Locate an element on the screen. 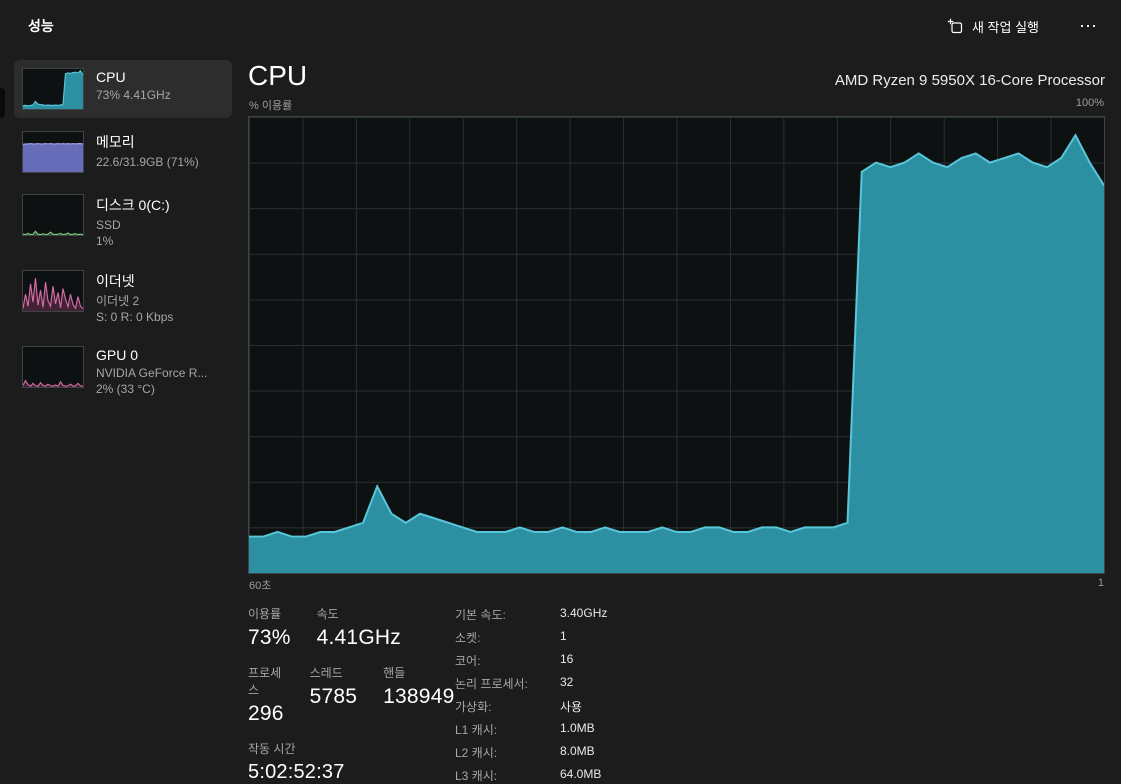 Image resolution: width=1121 pixels, height=784 pixels. spec-value: 16 is located at coordinates (567, 659).